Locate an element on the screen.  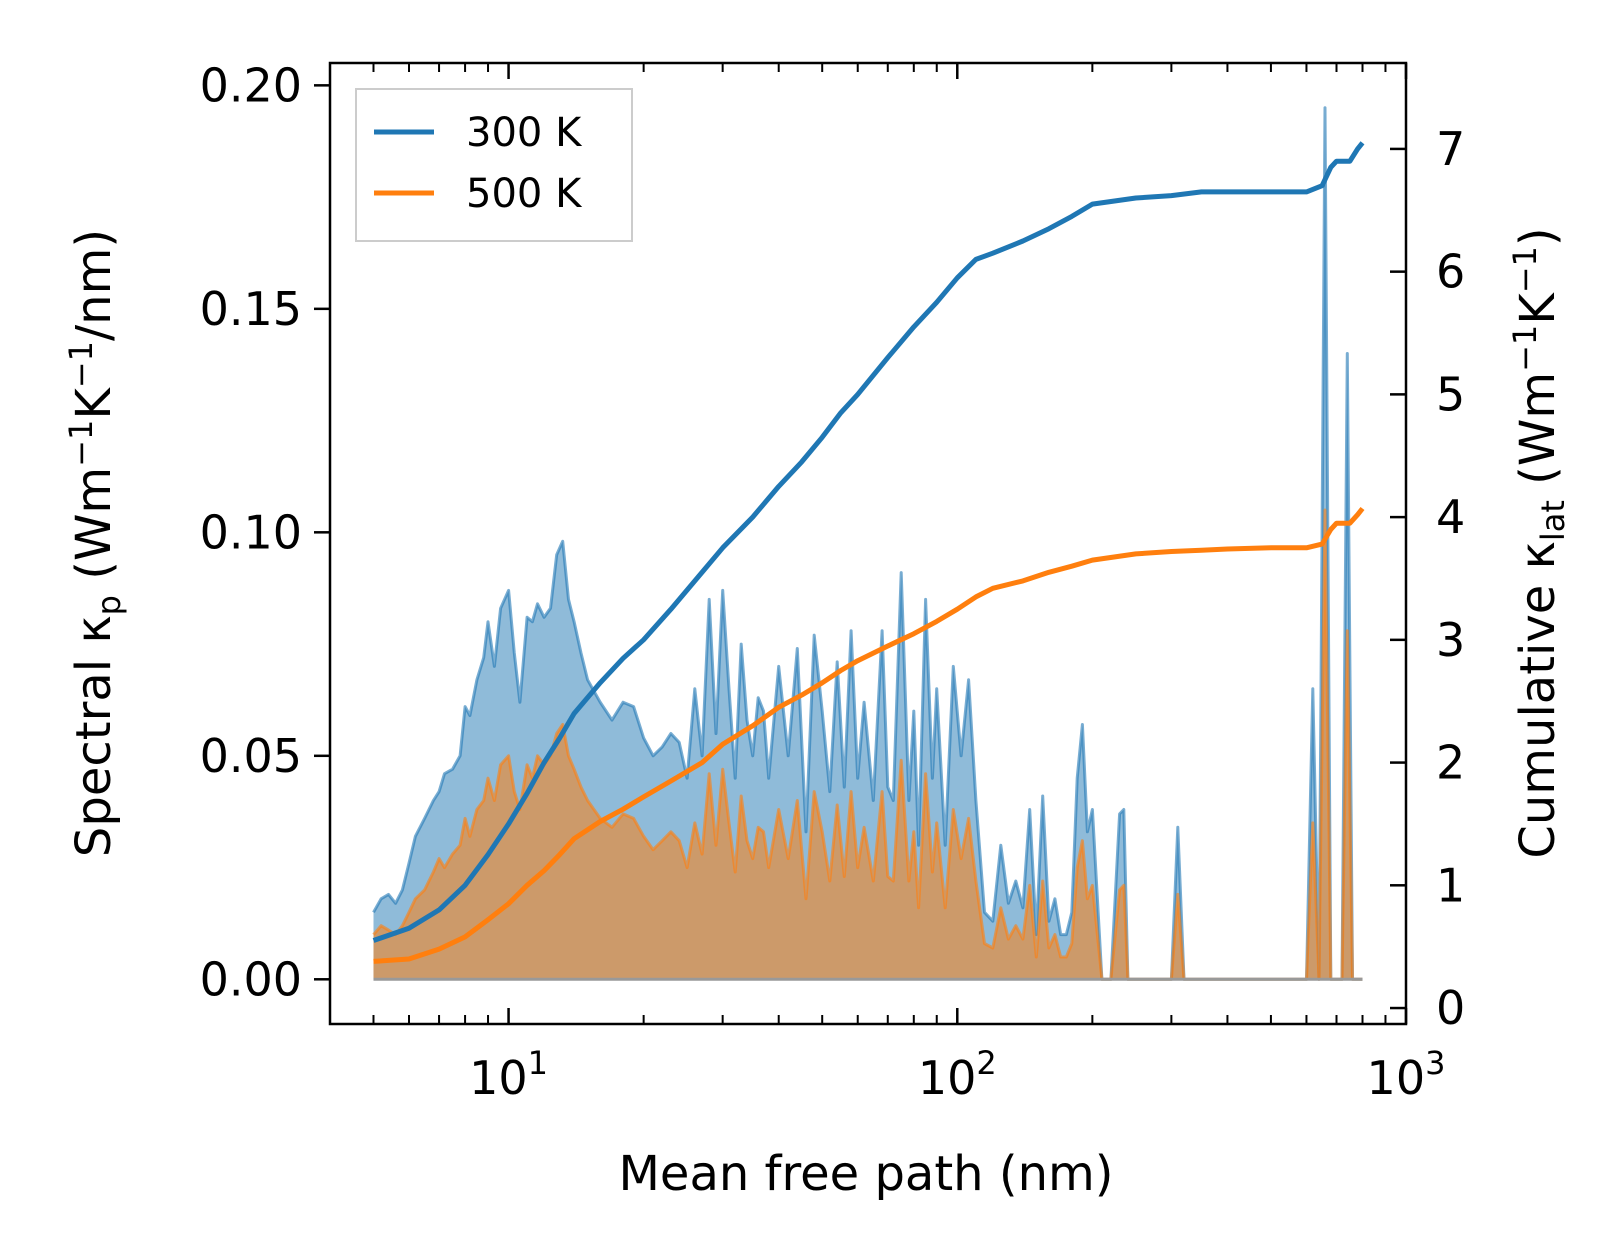
y-left-axis-title: Spectral κp (Wm−1K−1/nm) is located at coordinates (95, 543).